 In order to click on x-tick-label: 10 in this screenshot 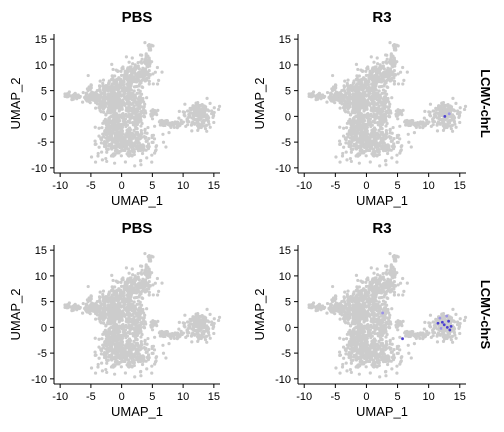, I will do `click(183, 186)`.